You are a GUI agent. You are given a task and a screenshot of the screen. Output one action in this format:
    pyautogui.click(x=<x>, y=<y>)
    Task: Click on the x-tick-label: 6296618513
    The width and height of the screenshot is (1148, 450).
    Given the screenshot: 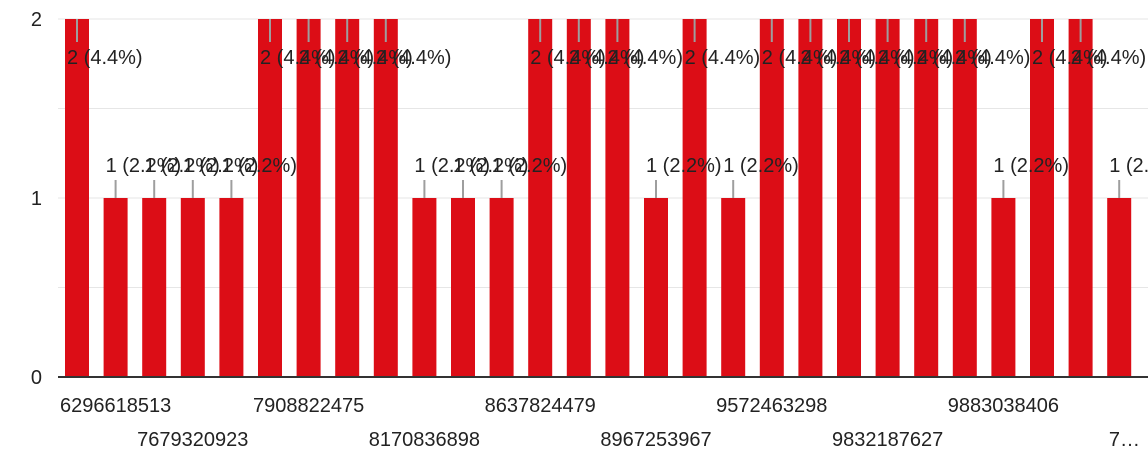 What is the action you would take?
    pyautogui.click(x=115, y=406)
    